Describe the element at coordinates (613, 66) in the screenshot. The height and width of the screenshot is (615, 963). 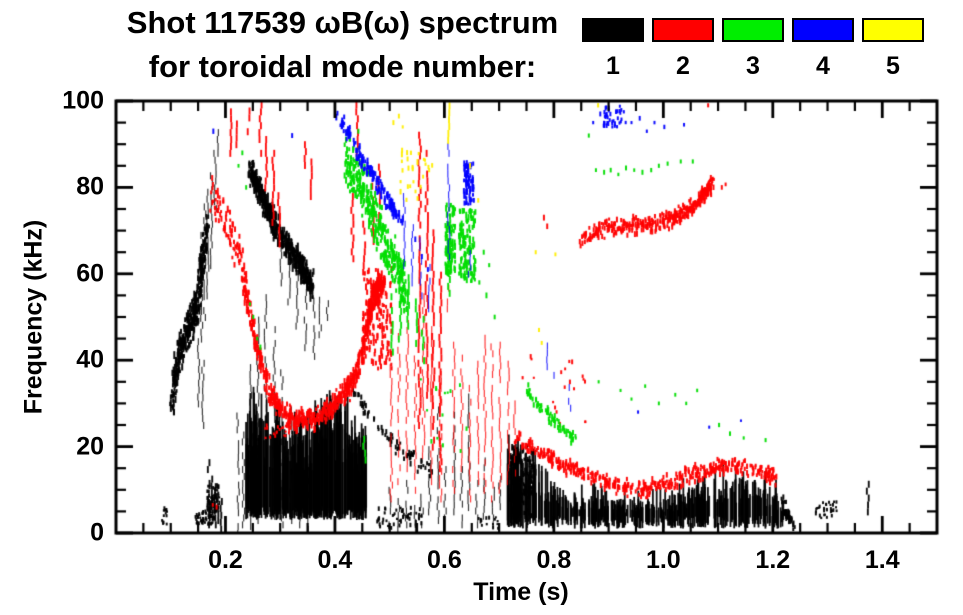
I see `legend-label-mode-1: 1` at that location.